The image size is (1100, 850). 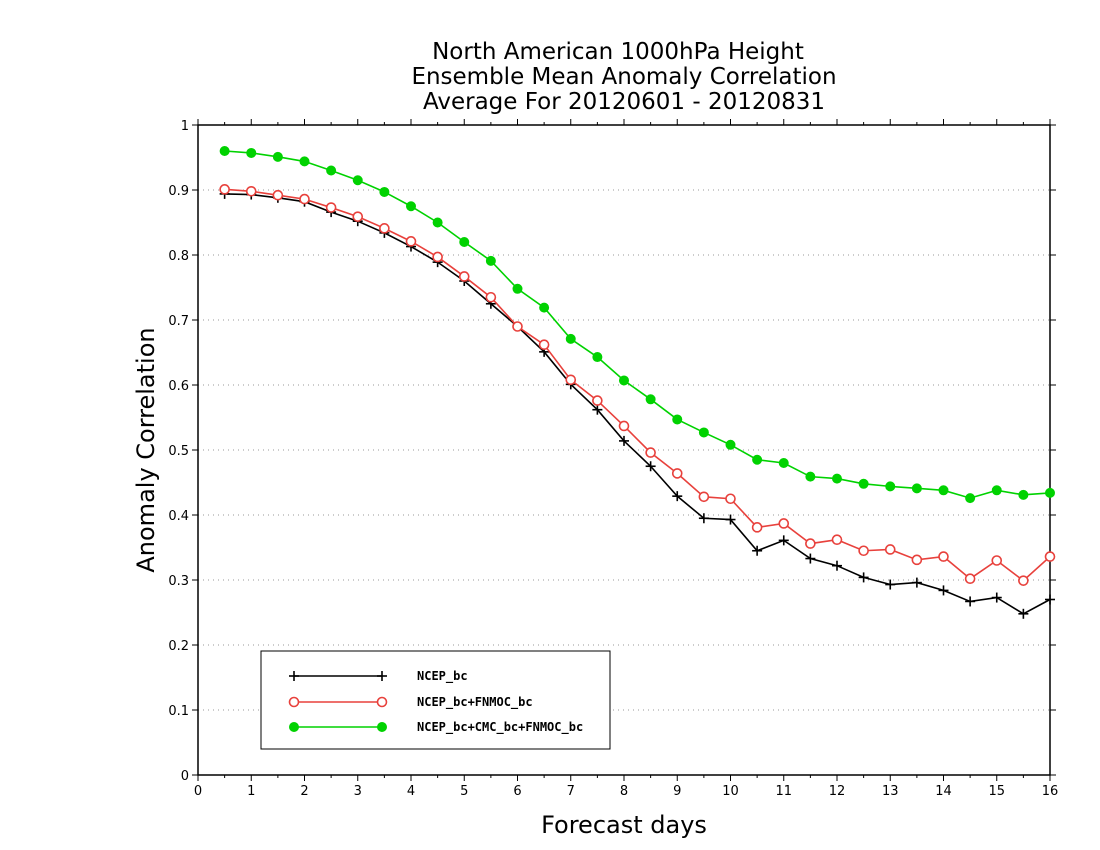 What do you see at coordinates (251, 791) in the screenshot?
I see `x-tick-label-1: 1` at bounding box center [251, 791].